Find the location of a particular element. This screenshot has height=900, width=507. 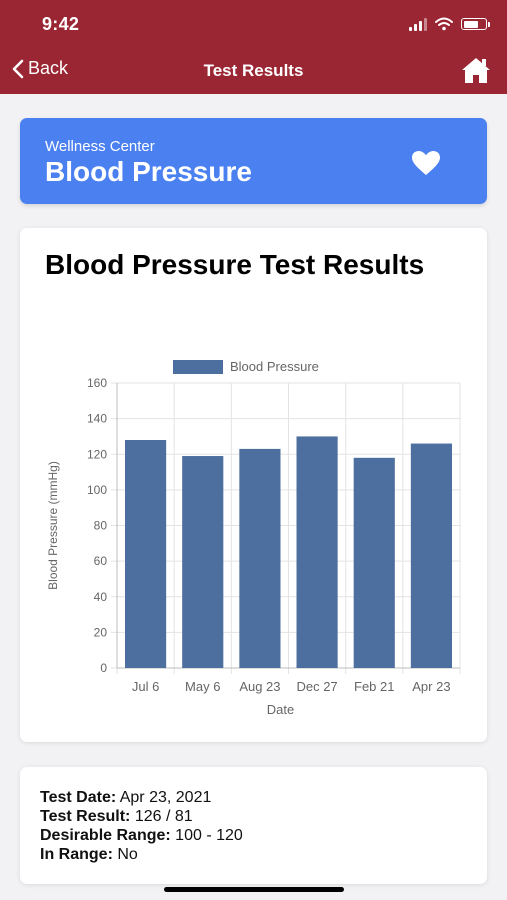

test-result-value: 126 / 81 is located at coordinates (163, 816).